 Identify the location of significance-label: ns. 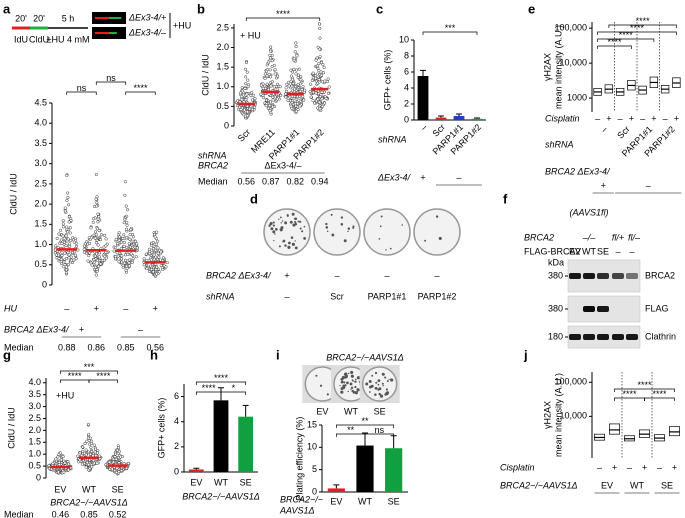
(82, 88).